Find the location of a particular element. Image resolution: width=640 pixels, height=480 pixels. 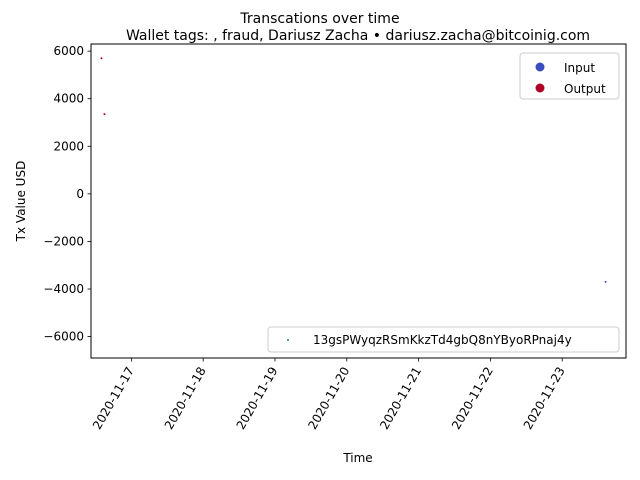

legend-type: Input Output is located at coordinates (569, 76).